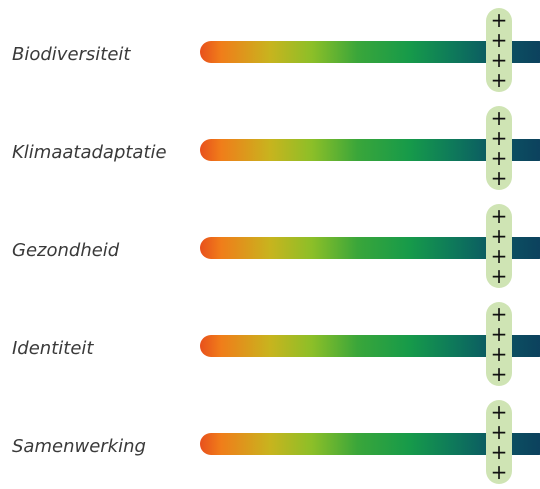 The width and height of the screenshot is (540, 489). Describe the element at coordinates (71, 54) in the screenshot. I see `category-label: Biodiversiteit` at that location.